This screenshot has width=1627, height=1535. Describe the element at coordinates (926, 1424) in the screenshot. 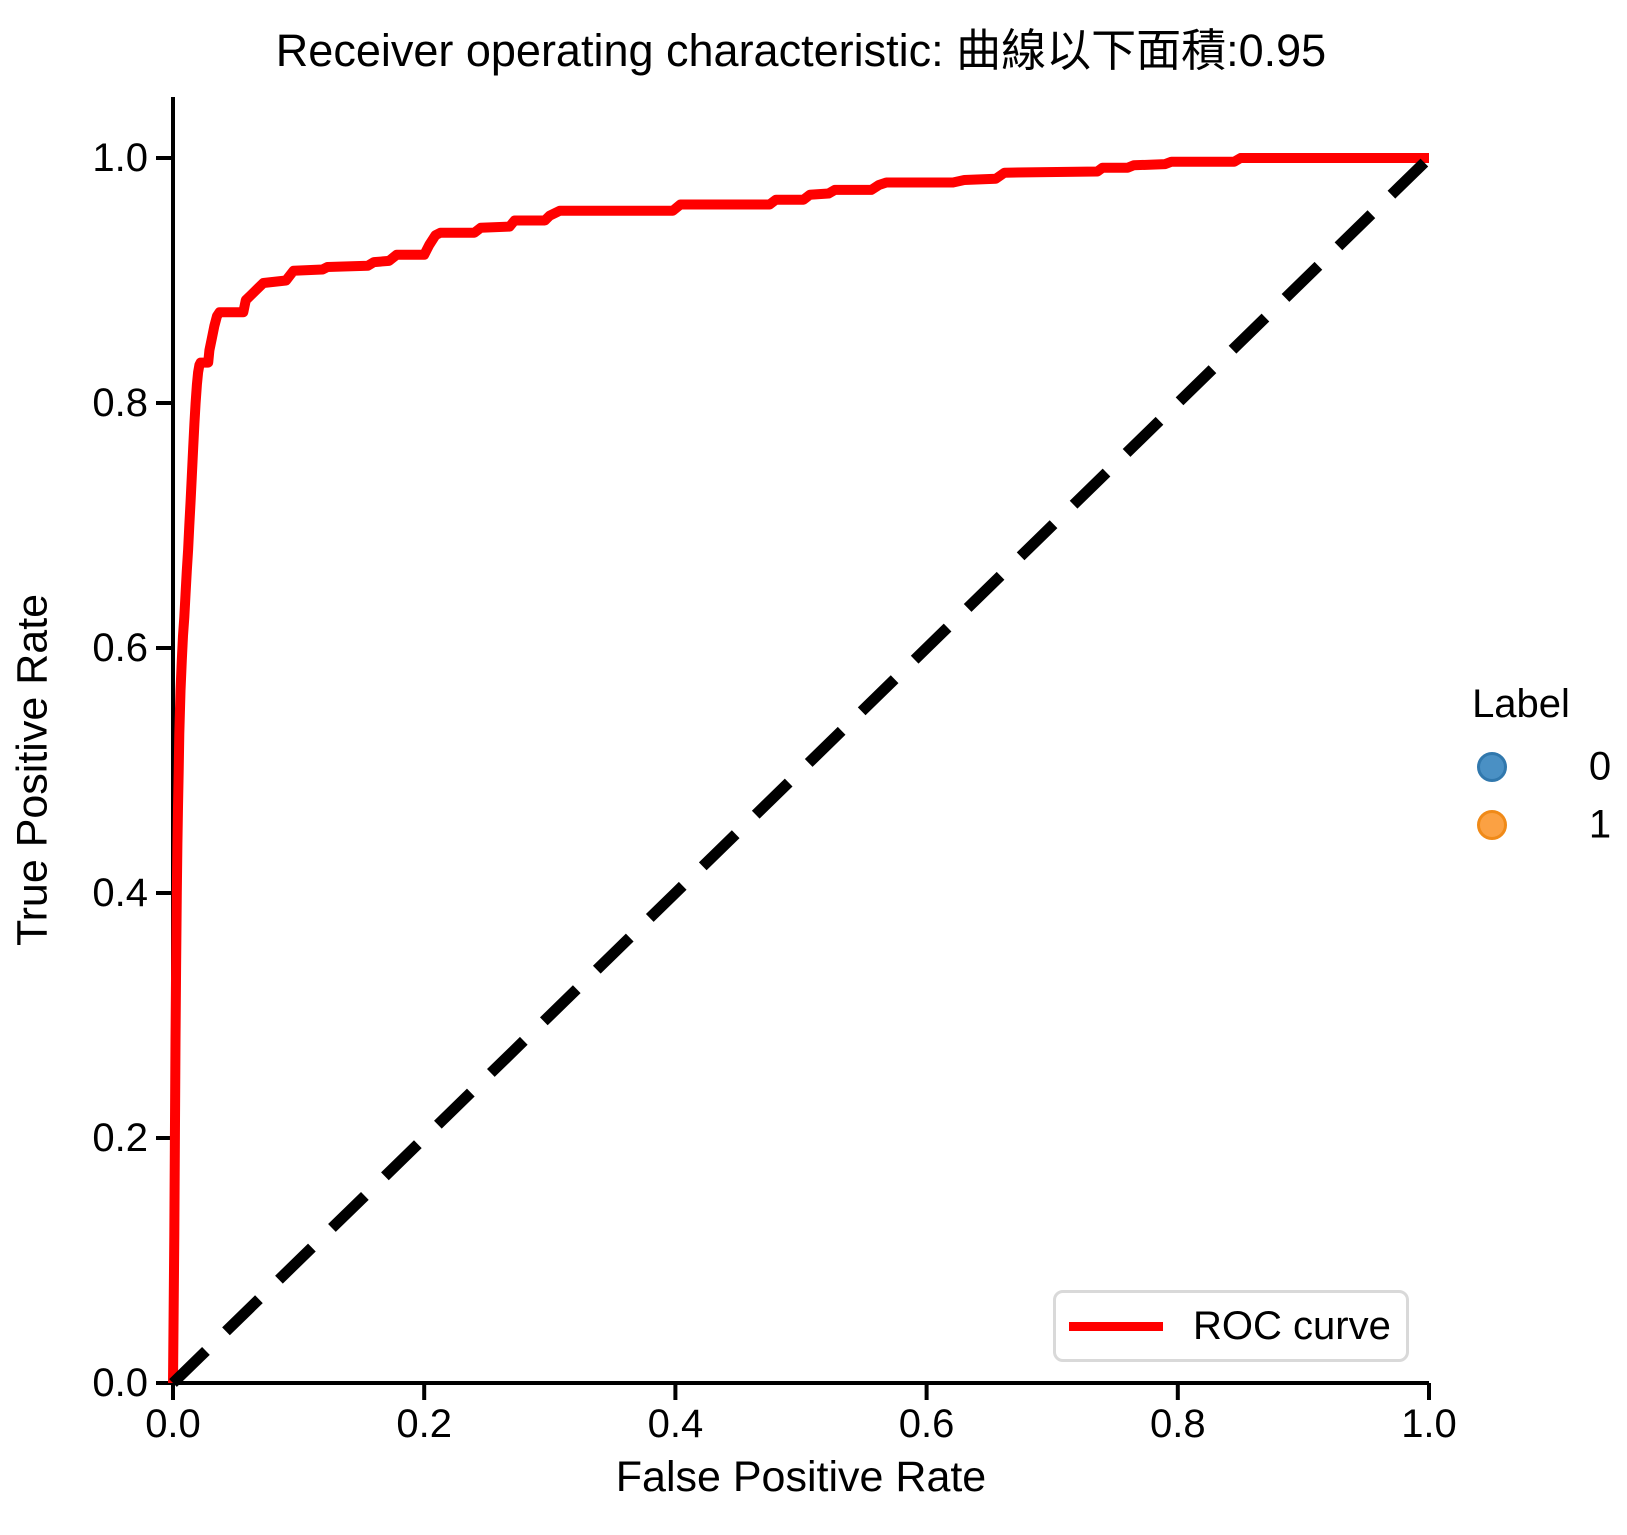

I see `x-tick-label: 0.6` at that location.